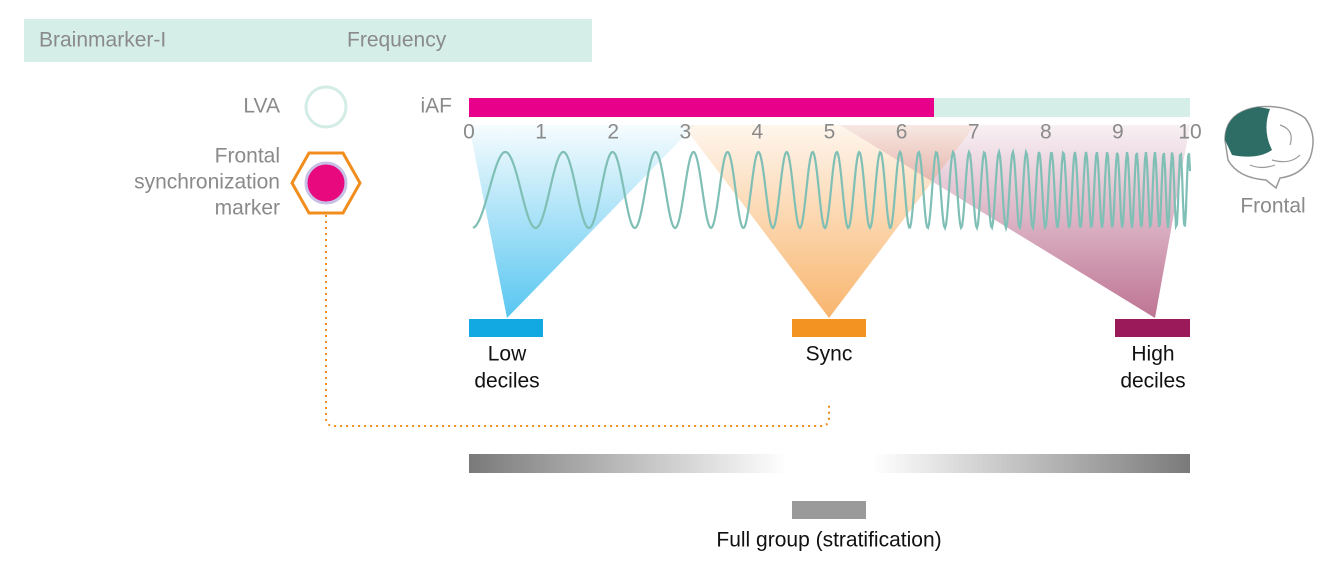  What do you see at coordinates (829, 463) in the screenshot?
I see `gradient-bar` at bounding box center [829, 463].